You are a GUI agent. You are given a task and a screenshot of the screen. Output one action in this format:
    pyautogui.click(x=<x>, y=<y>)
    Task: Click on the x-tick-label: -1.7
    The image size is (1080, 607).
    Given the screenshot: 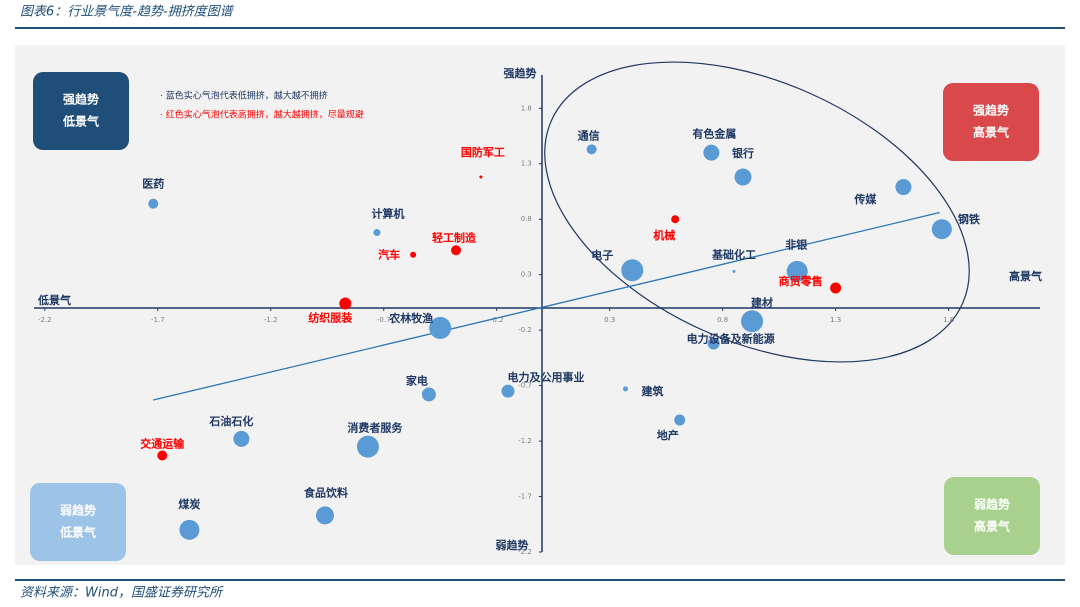 What is the action you would take?
    pyautogui.click(x=158, y=320)
    